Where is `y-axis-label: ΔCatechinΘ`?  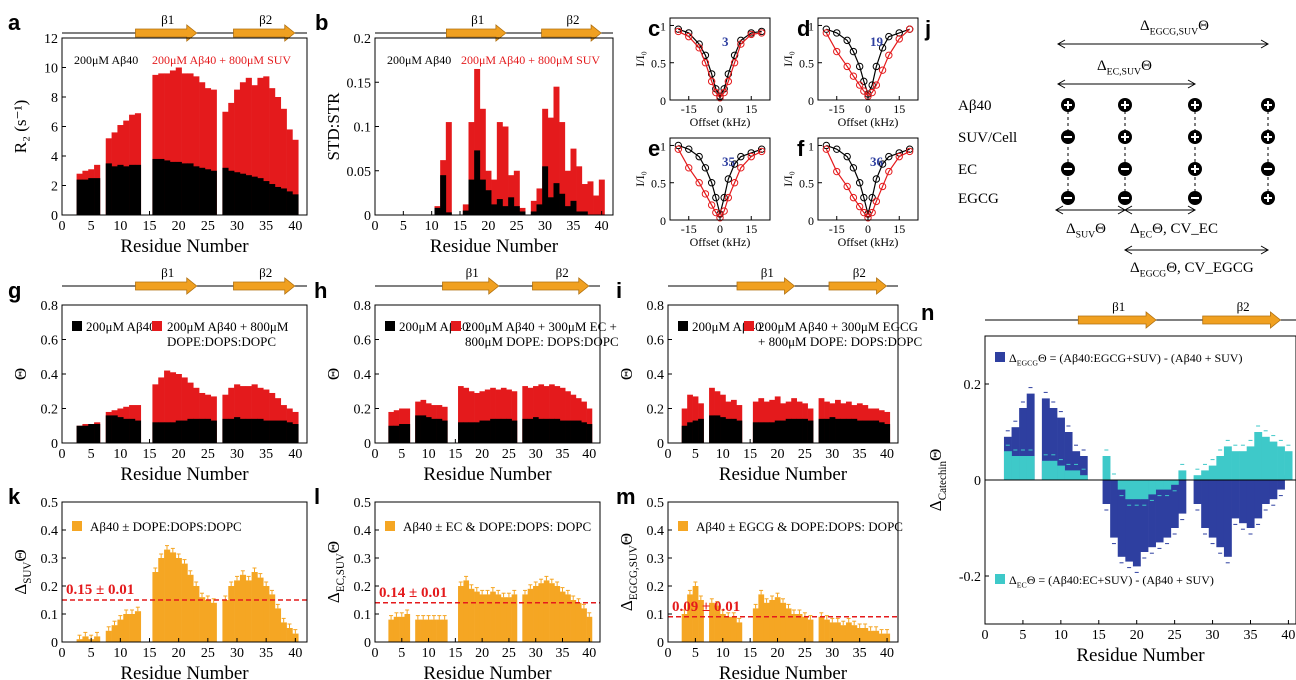 y-axis-label: ΔCatechinΘ is located at coordinates (937, 480).